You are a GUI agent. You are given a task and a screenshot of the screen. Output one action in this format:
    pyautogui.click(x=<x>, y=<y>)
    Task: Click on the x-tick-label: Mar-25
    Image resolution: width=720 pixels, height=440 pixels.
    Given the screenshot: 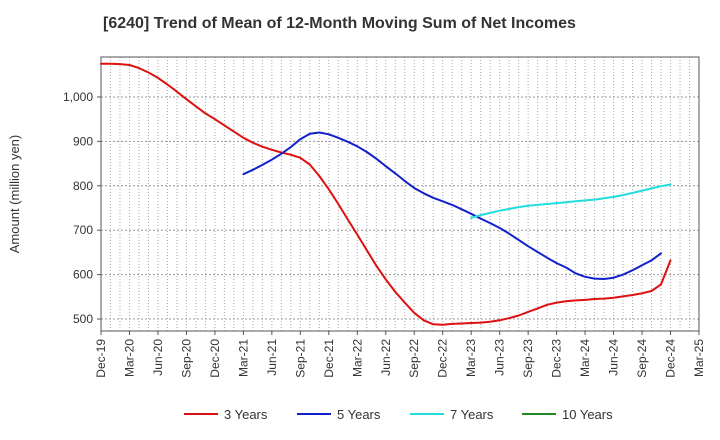 What is the action you would take?
    pyautogui.click(x=699, y=358)
    